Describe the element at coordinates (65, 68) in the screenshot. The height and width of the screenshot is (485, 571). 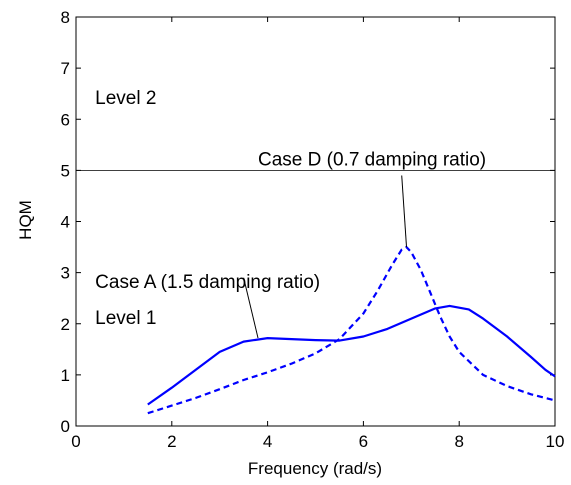
I see `y-tick-label: 7` at that location.